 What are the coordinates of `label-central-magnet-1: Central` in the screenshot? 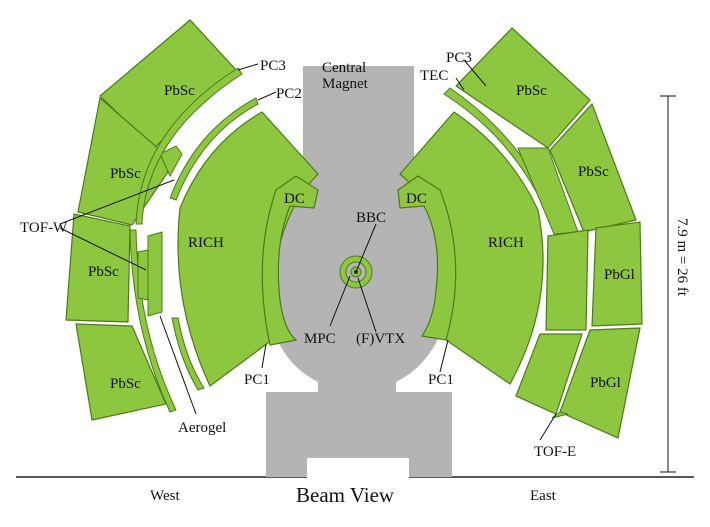 It's located at (344, 68).